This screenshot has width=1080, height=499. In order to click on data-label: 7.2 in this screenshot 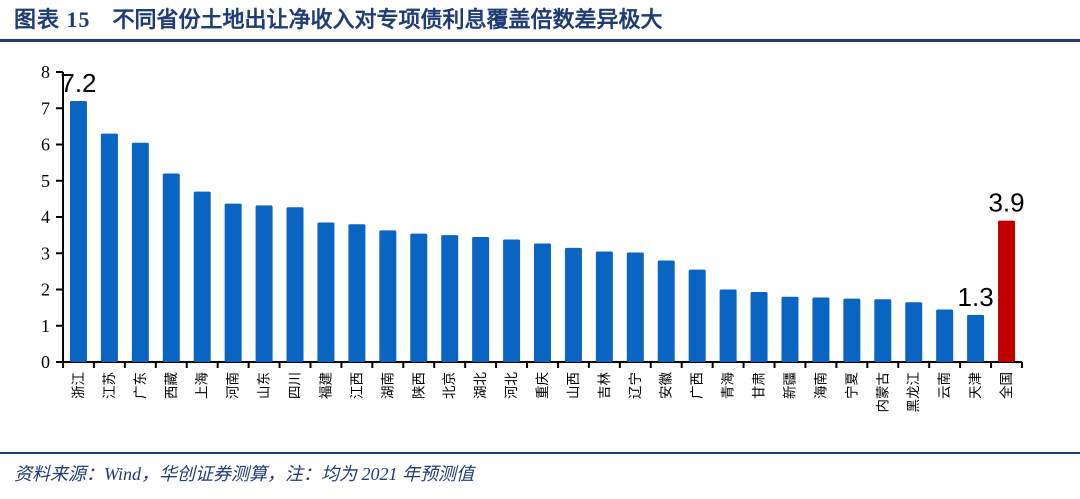, I will do `click(78, 83)`.